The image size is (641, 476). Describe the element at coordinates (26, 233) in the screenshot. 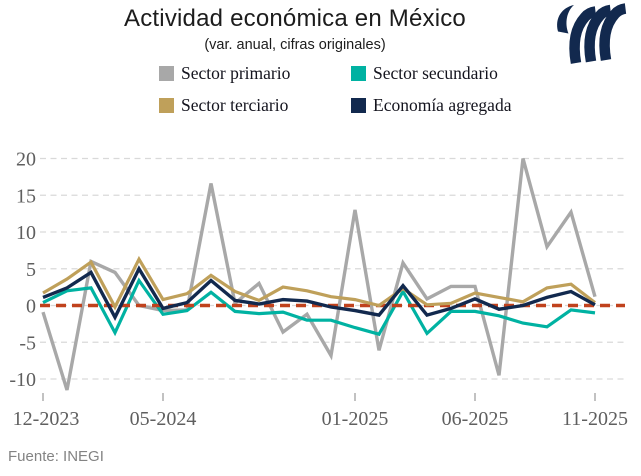

I see `svg-text: 10` at that location.